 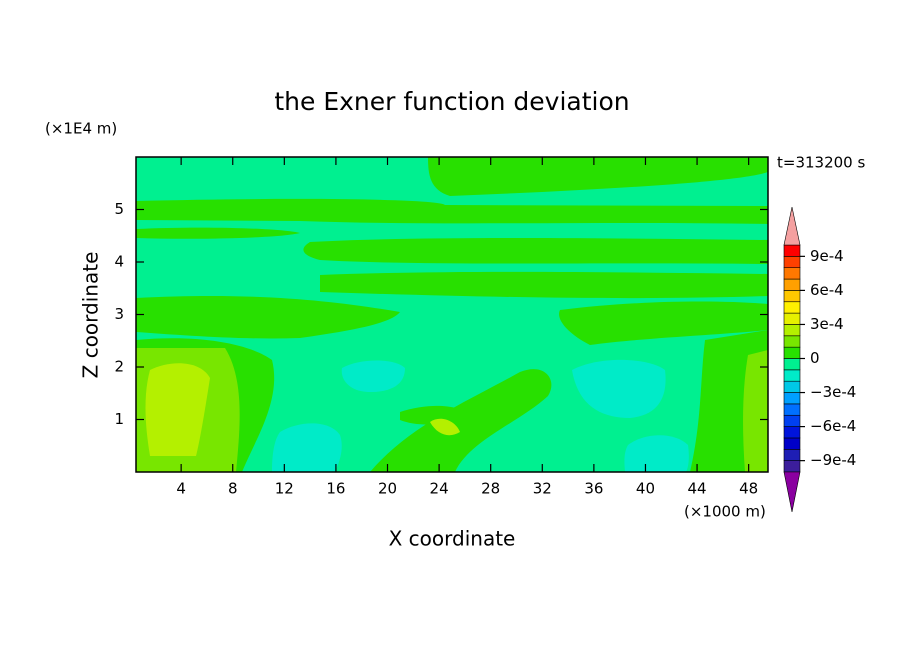 What do you see at coordinates (335, 489) in the screenshot?
I see `x-tick-label: 16` at bounding box center [335, 489].